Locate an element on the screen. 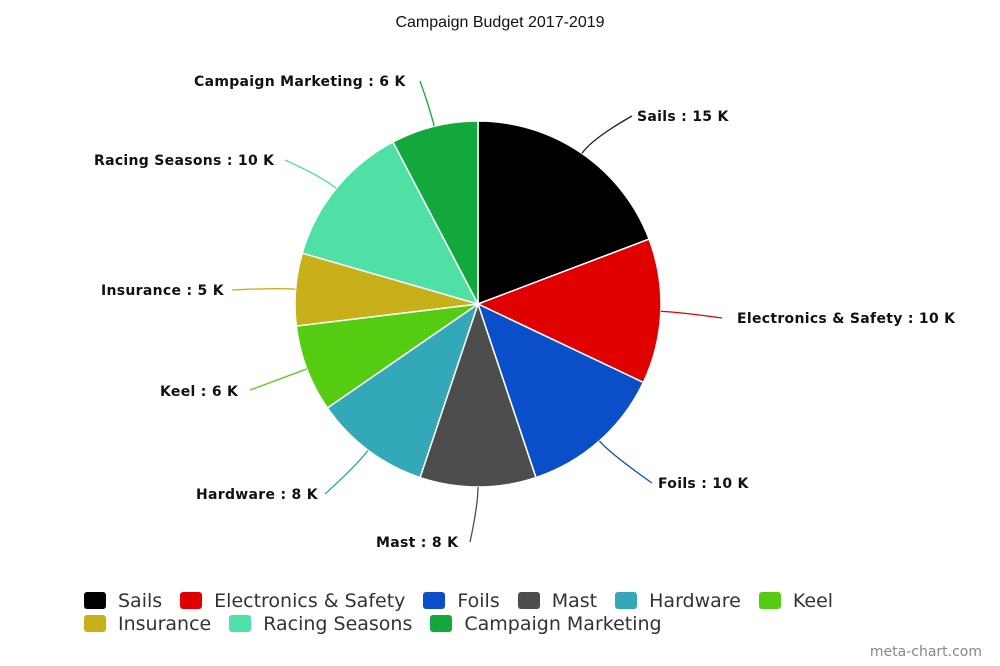 This screenshot has width=1000, height=666. legend-item-mast: Mast is located at coordinates (557, 600).